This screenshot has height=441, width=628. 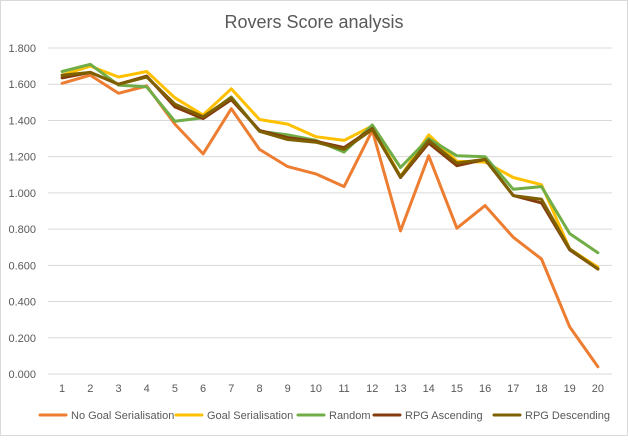 What do you see at coordinates (343, 389) in the screenshot?
I see `x-tick-label: 11` at bounding box center [343, 389].